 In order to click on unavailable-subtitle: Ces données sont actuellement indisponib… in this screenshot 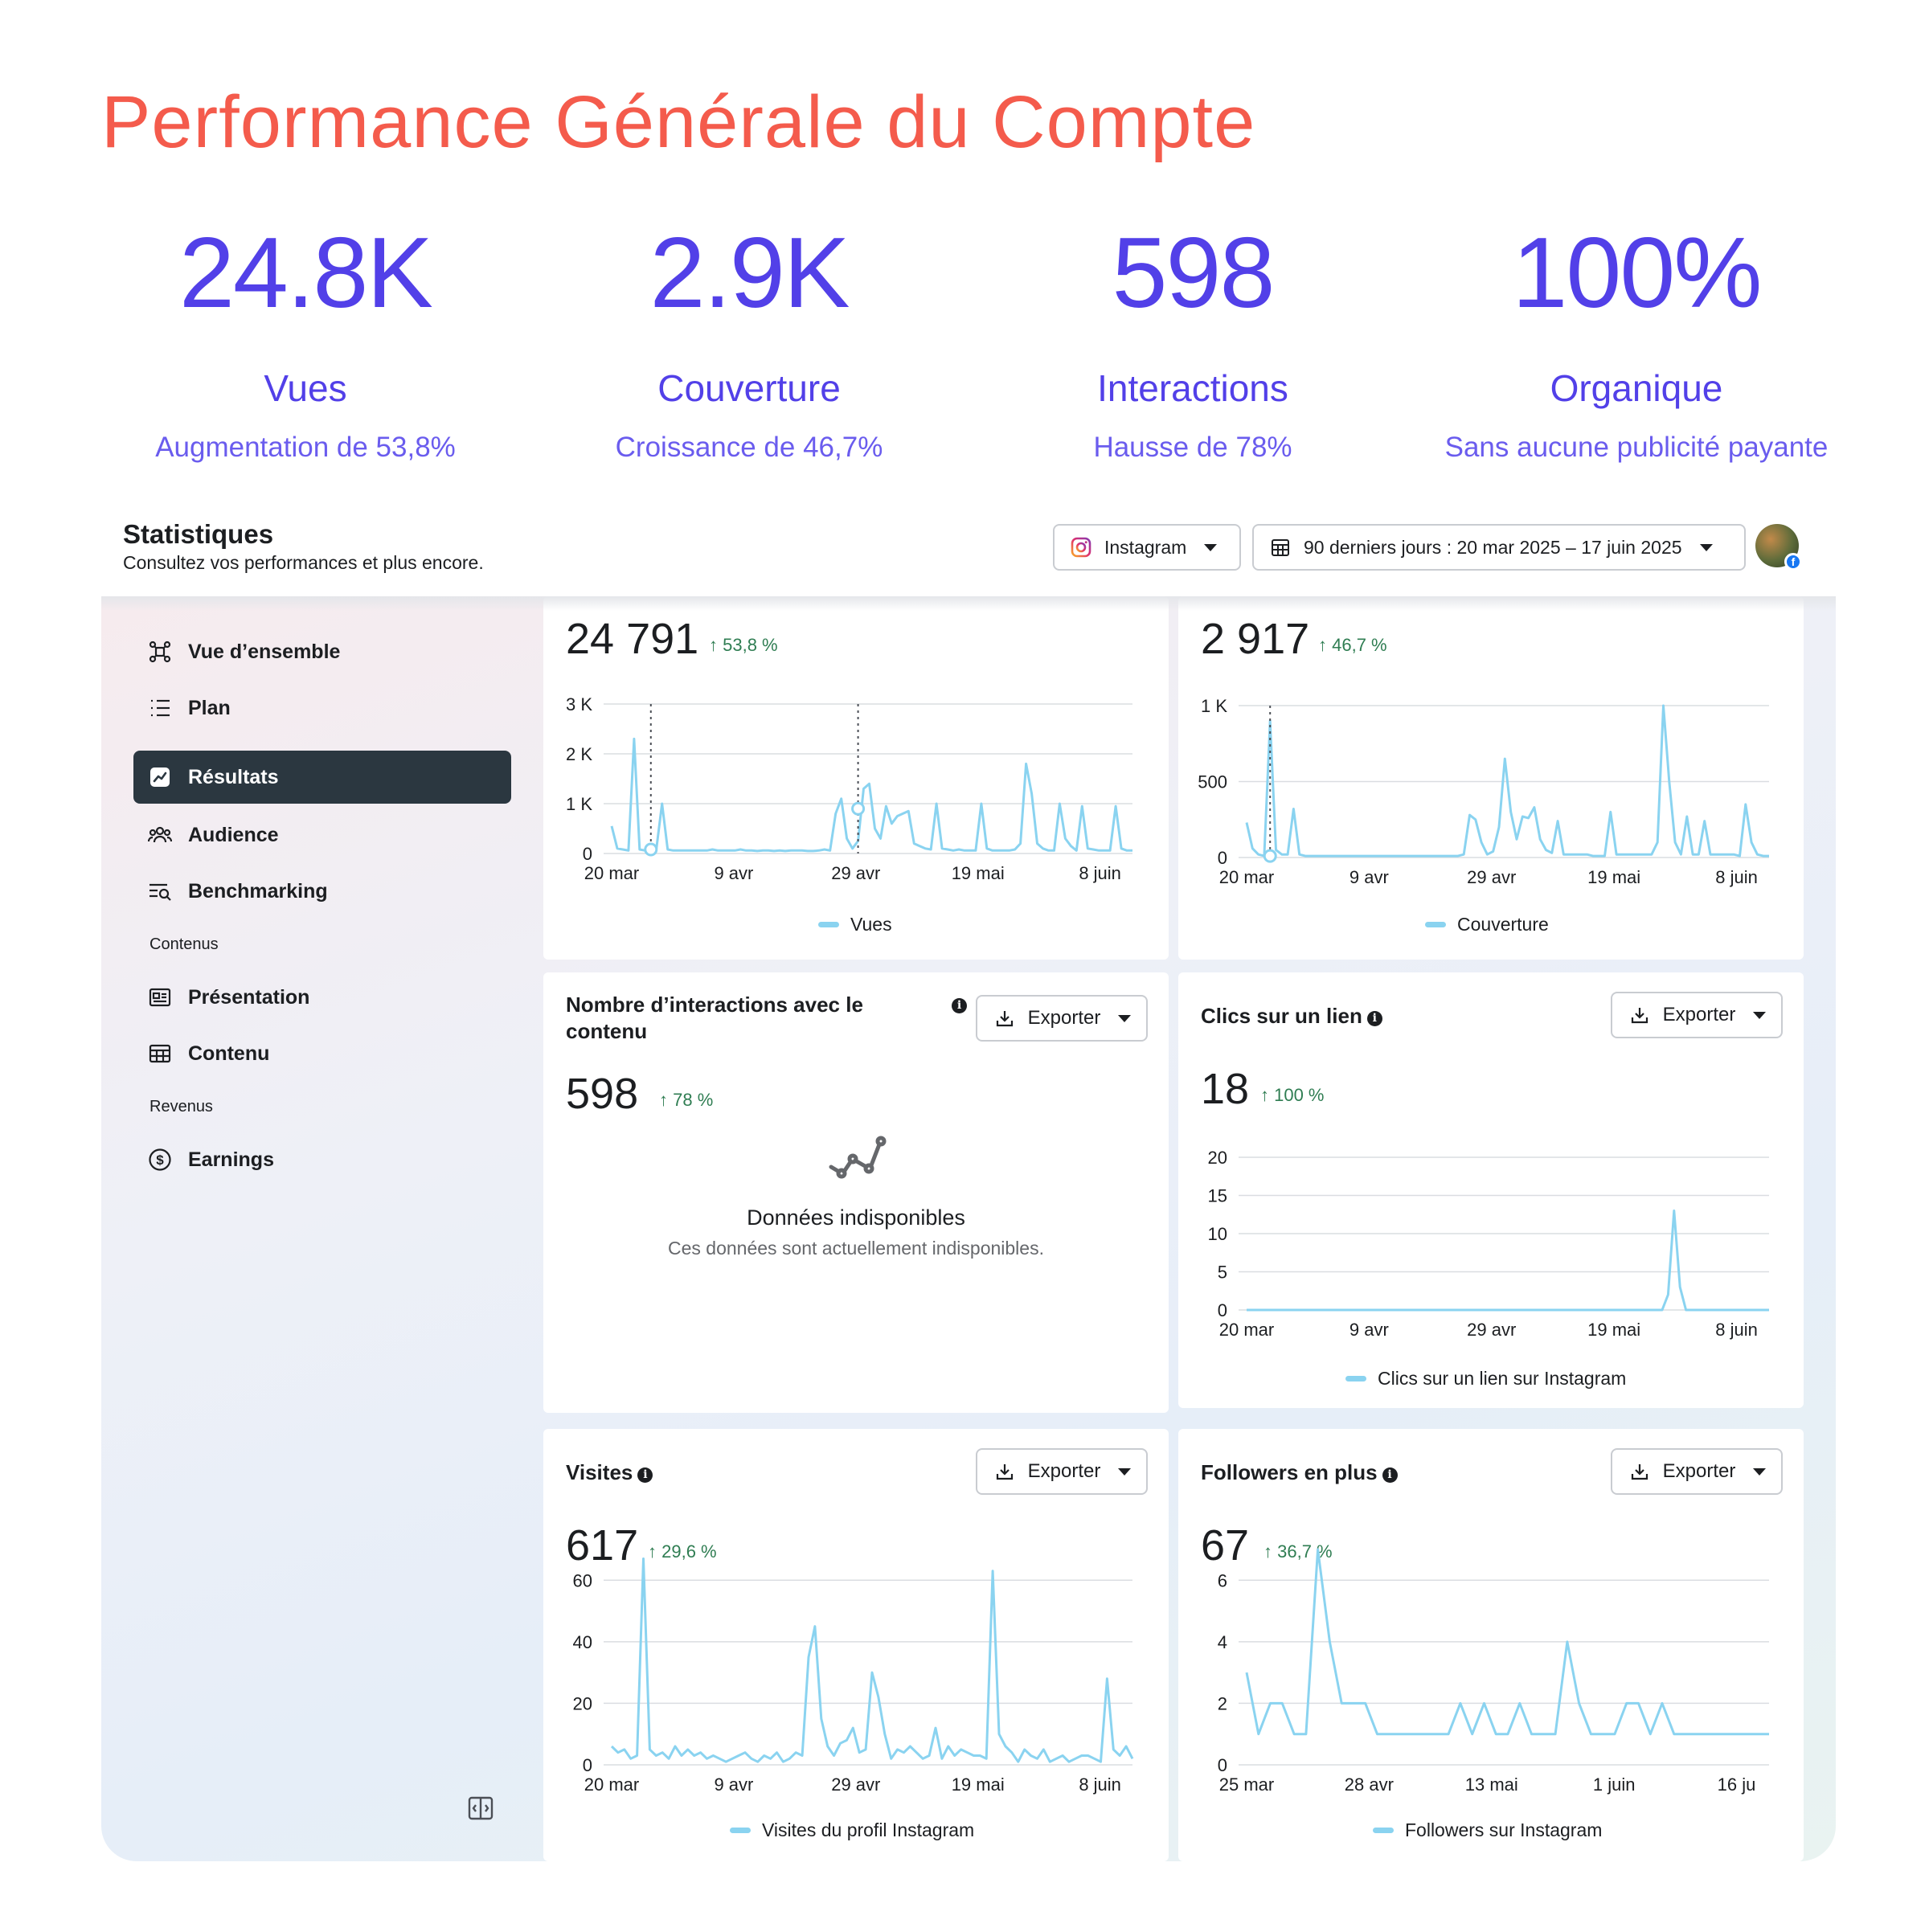, I will do `click(856, 1248)`.